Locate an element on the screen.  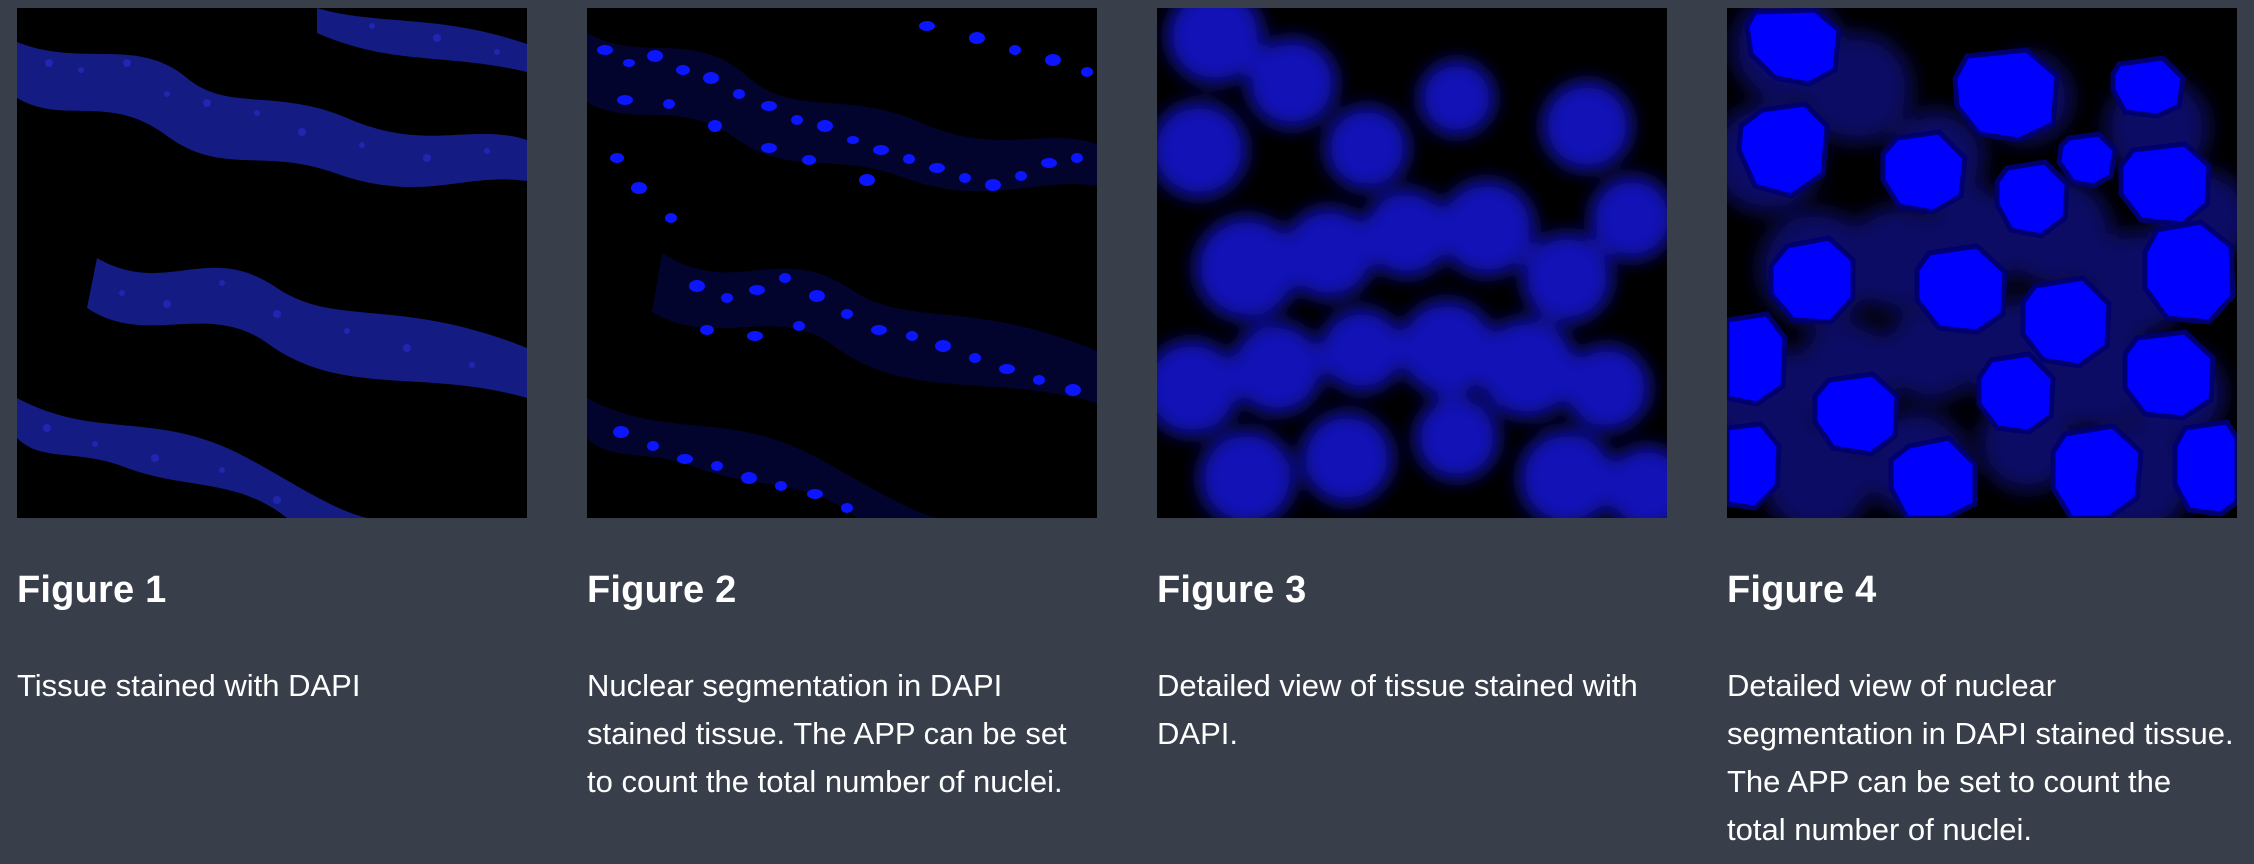
segmentation-detail-image is located at coordinates (1982, 263).